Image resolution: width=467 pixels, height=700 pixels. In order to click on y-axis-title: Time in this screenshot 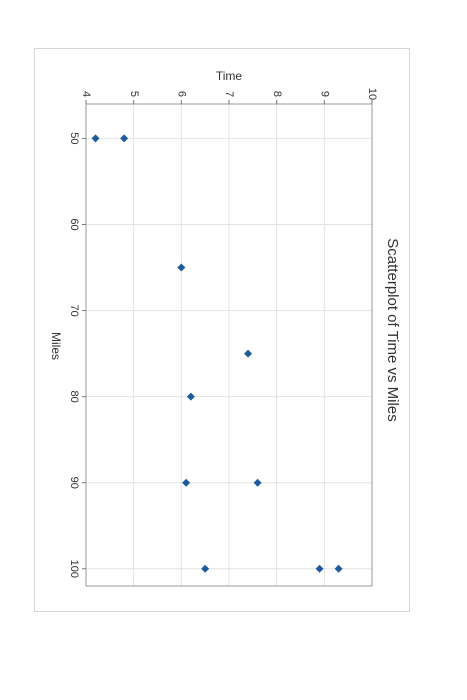, I will do `click(229, 76)`.